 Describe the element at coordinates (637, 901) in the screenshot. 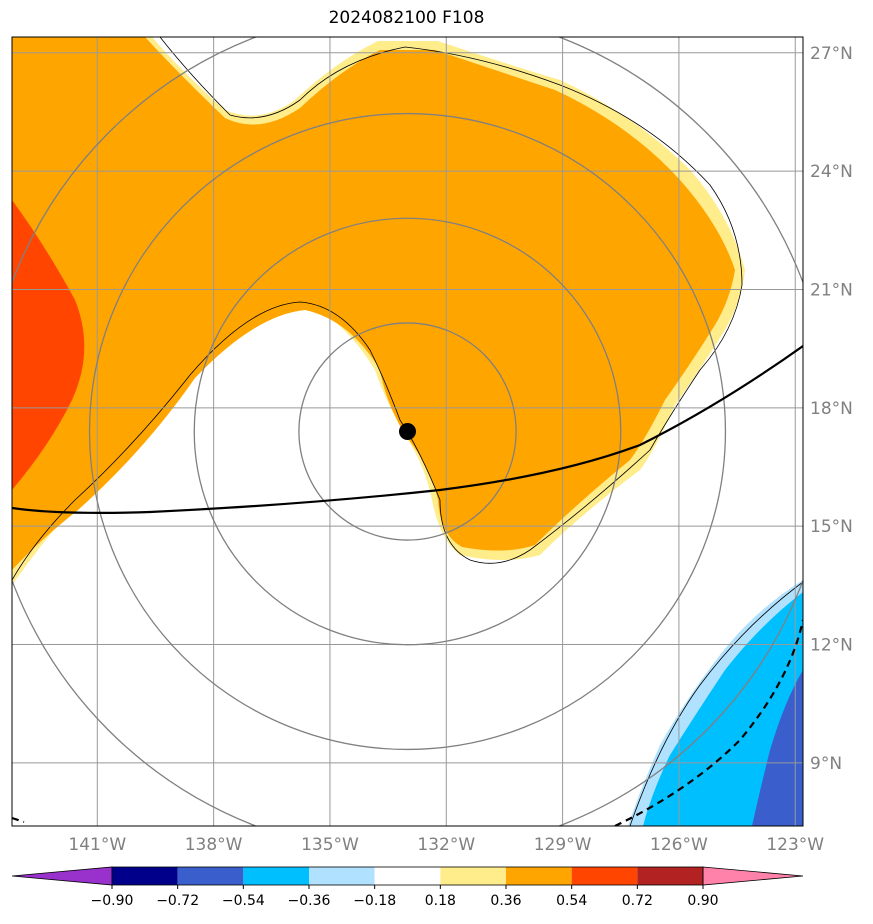

I see `colorbar-tick-label: 0.72` at that location.